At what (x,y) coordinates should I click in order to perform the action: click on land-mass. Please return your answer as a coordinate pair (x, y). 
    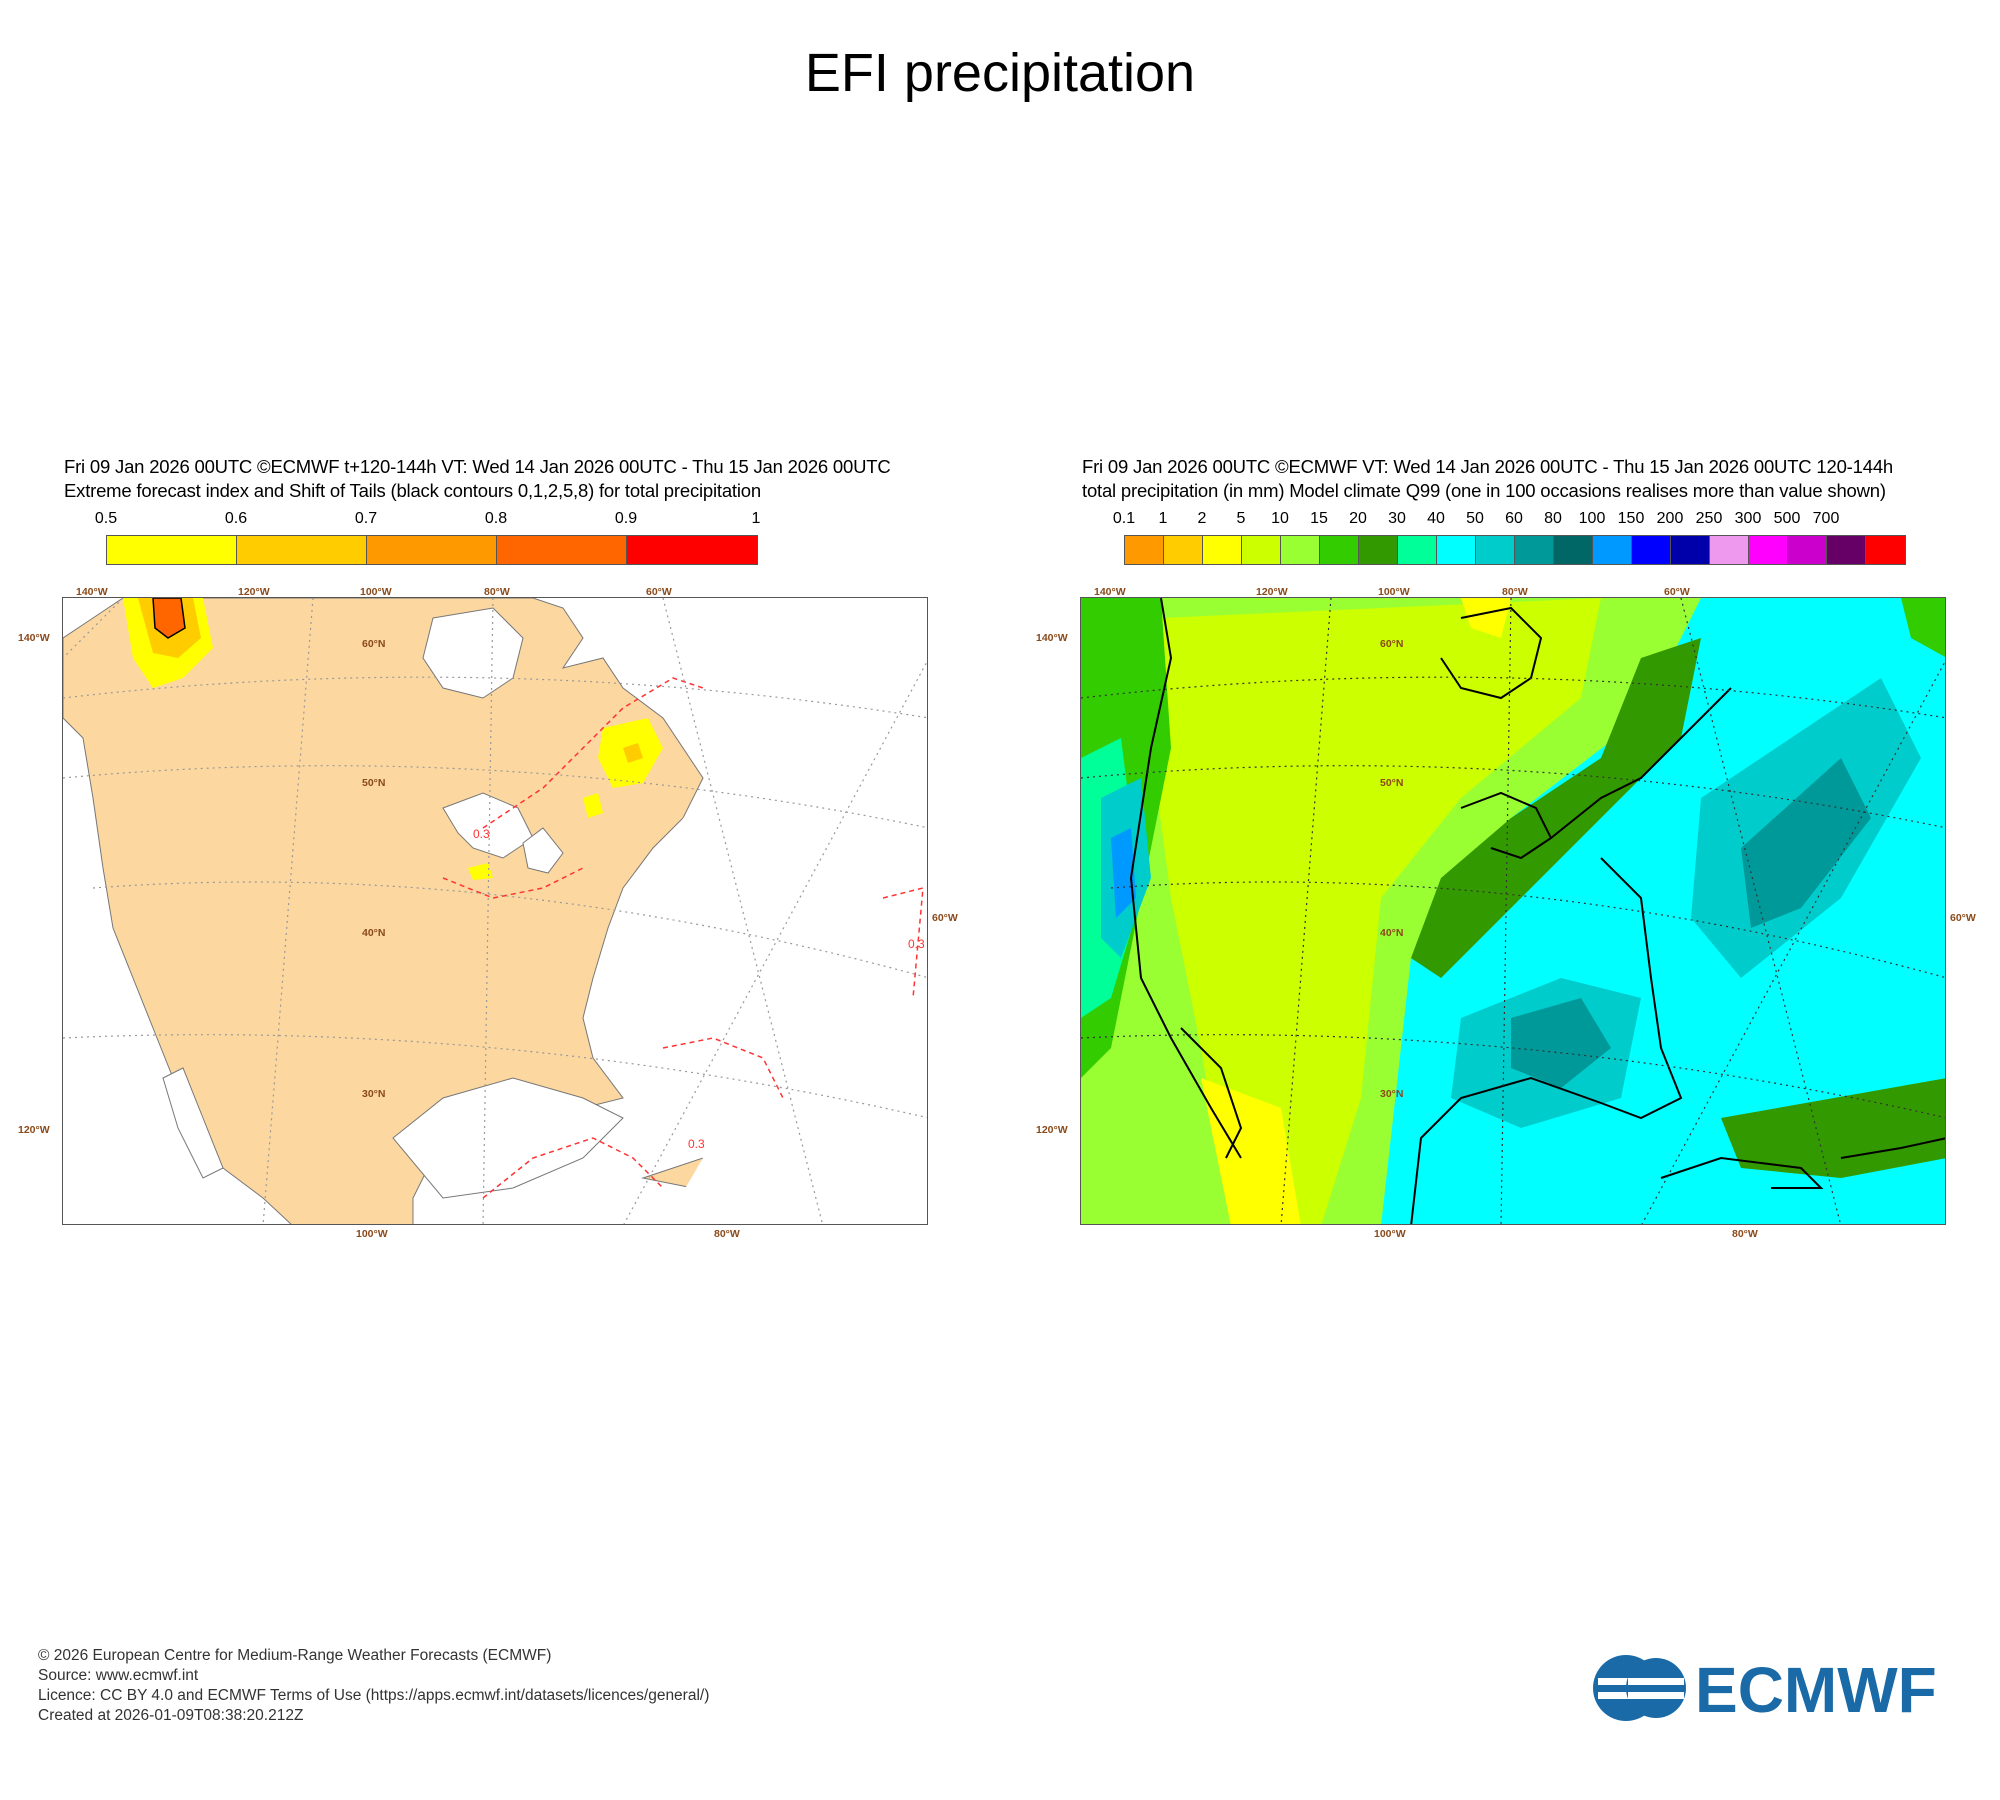
    Looking at the image, I should click on (383, 911).